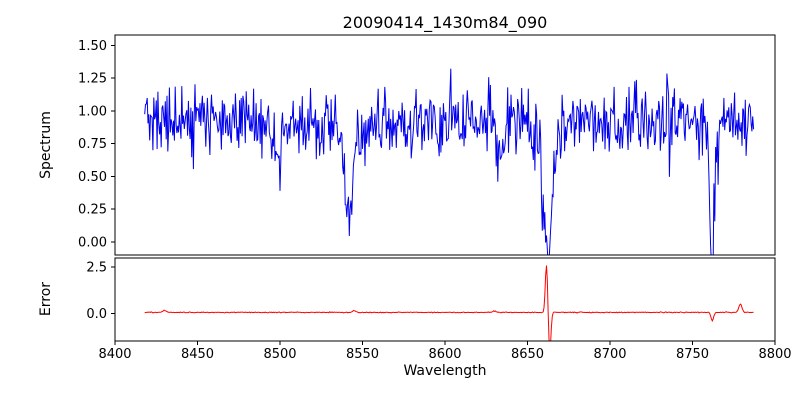 The height and width of the screenshot is (400, 800). I want to click on x-tick-label: 8400, so click(114, 354).